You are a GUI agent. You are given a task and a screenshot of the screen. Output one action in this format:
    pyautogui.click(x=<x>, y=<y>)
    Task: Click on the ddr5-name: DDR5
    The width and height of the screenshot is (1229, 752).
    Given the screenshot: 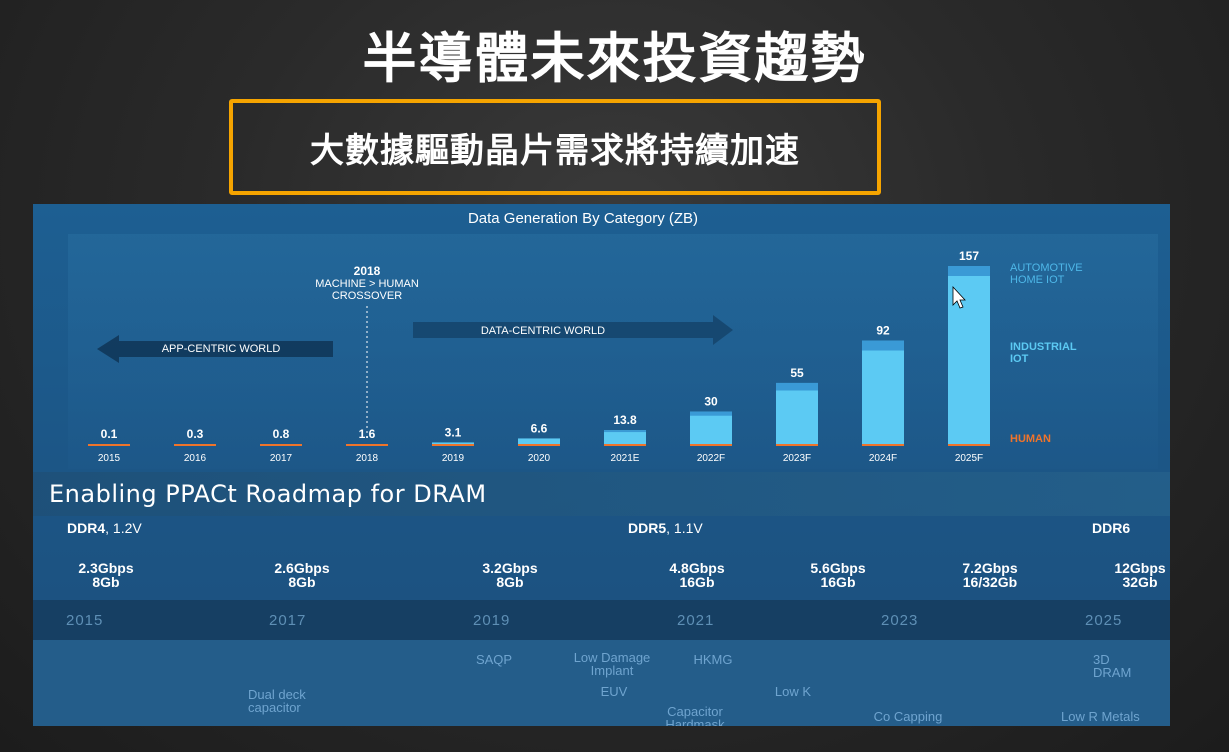 What is the action you would take?
    pyautogui.click(x=647, y=528)
    